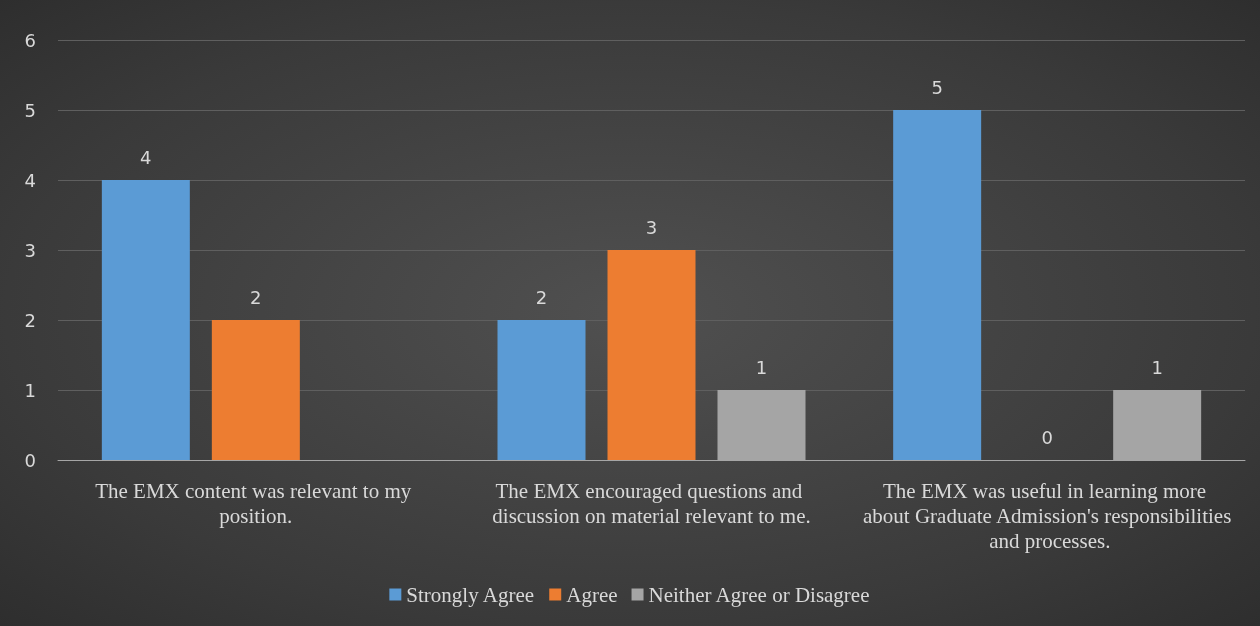  Describe the element at coordinates (651, 503) in the screenshot. I see `x-tick-label: The EMX encouraged questions and discussion on material relevant to me.` at that location.